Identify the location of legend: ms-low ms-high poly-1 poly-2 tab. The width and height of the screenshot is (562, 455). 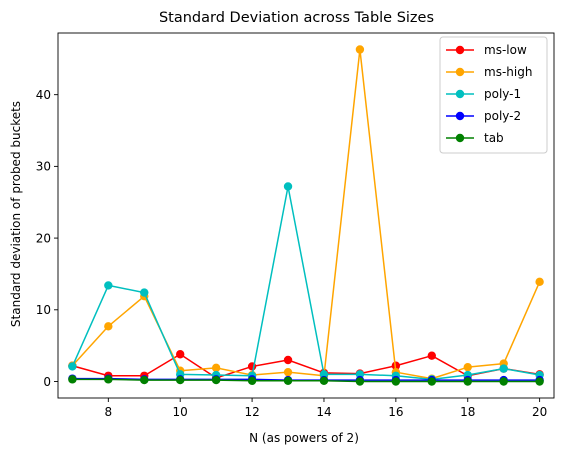
(493, 95).